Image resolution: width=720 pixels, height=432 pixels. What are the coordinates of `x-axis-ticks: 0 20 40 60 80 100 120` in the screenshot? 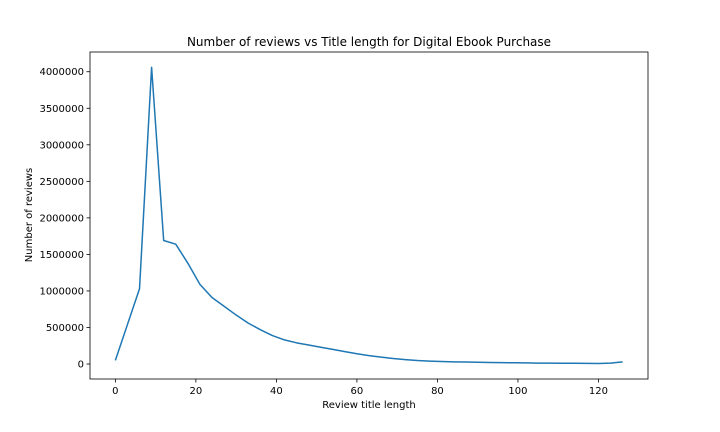 It's located at (360, 388).